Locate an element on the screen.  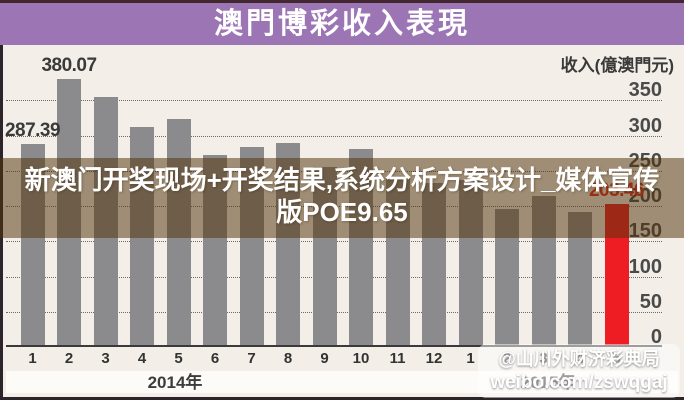
frame-top-edge is located at coordinates (342, 1).